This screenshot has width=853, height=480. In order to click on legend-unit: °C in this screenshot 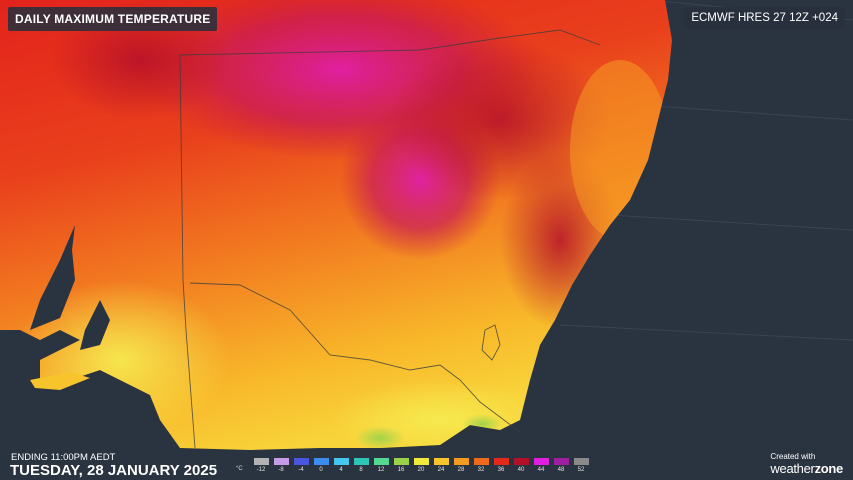, I will do `click(239, 469)`.